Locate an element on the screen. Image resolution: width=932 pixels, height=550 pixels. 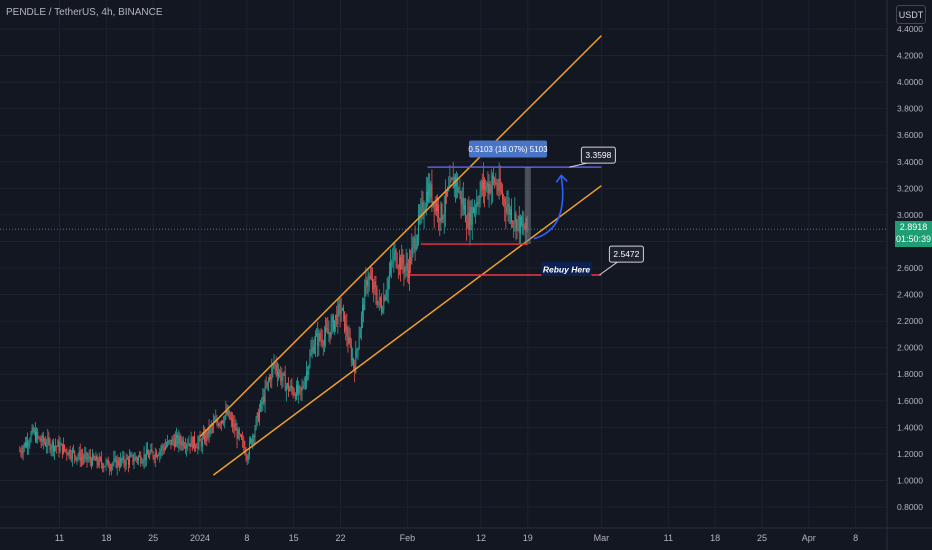
current-price-value: 2.8918 is located at coordinates (913, 227).